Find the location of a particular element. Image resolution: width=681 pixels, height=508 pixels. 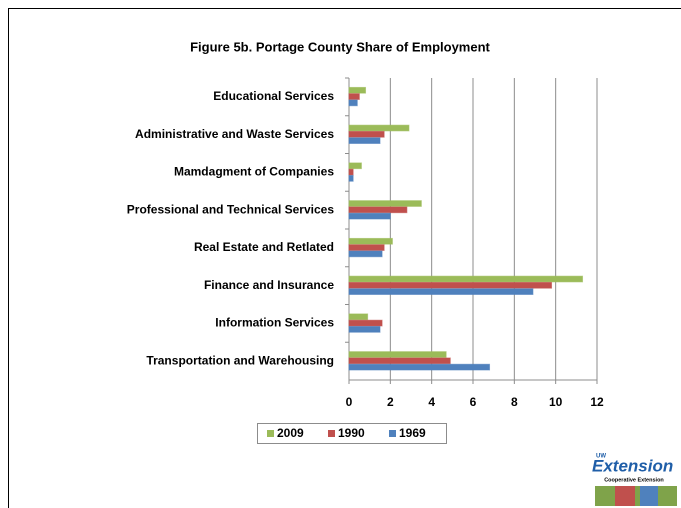

legend-box is located at coordinates (352, 433).